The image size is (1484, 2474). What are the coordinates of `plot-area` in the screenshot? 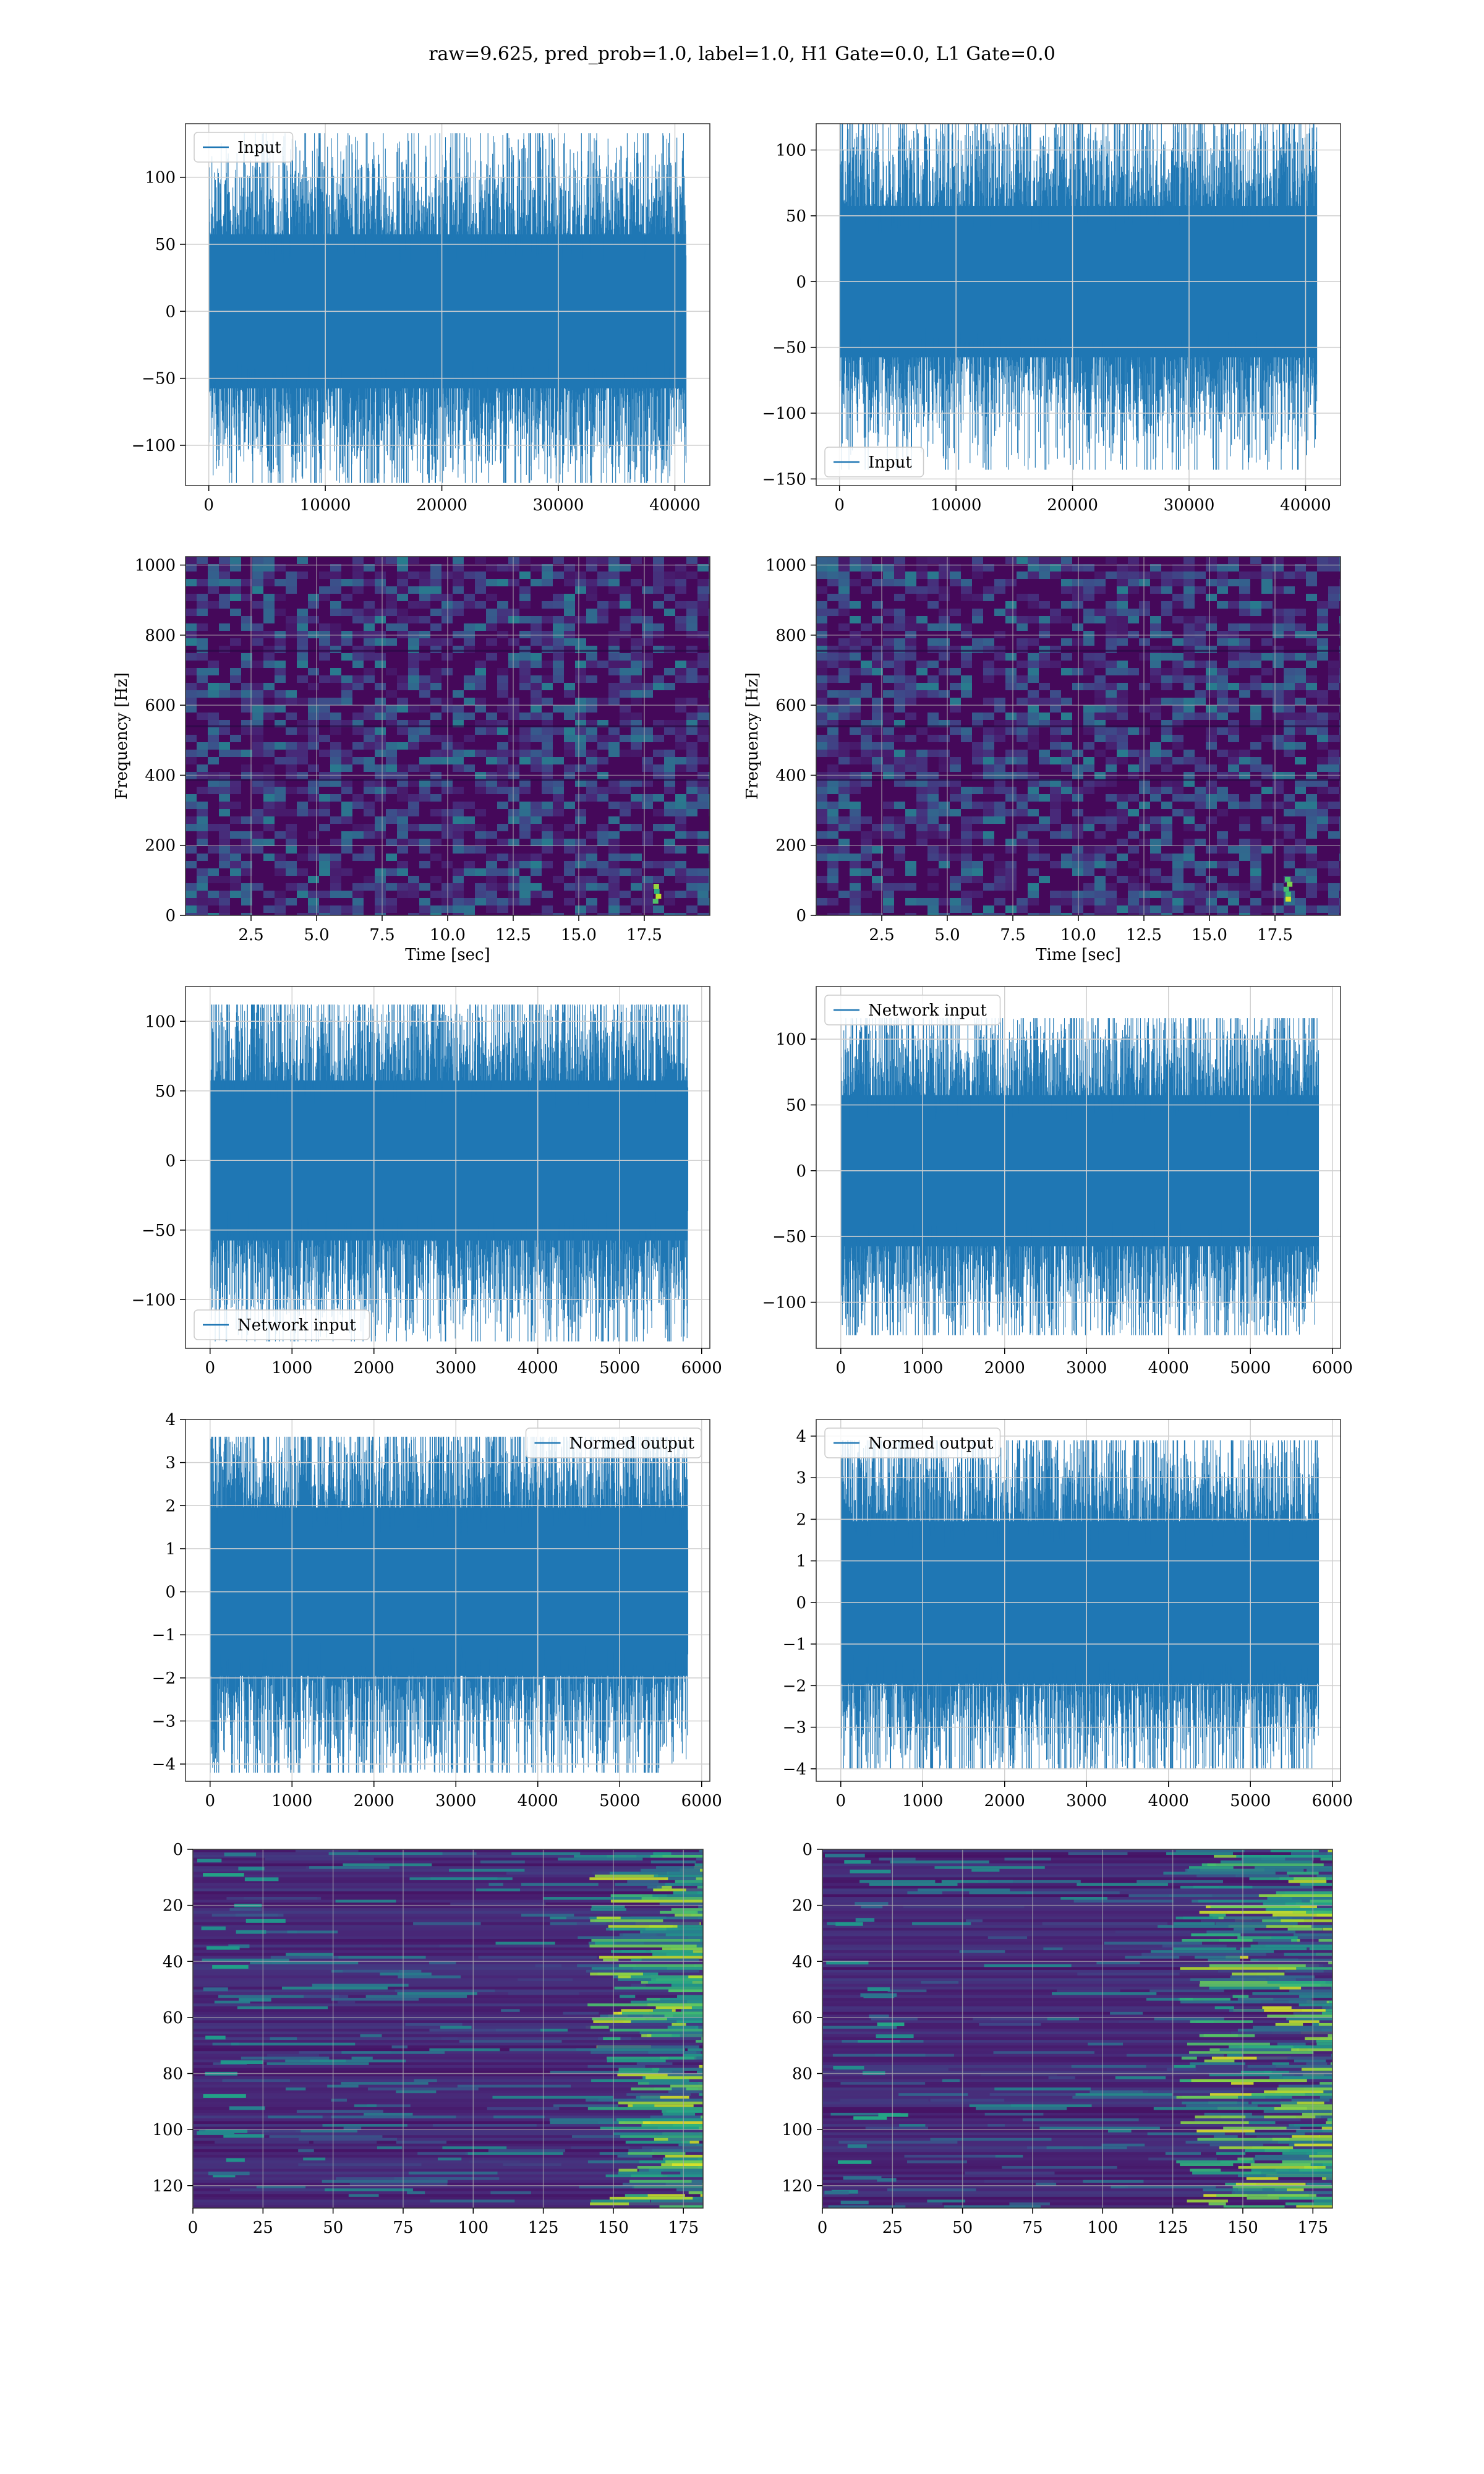 It's located at (1078, 1167).